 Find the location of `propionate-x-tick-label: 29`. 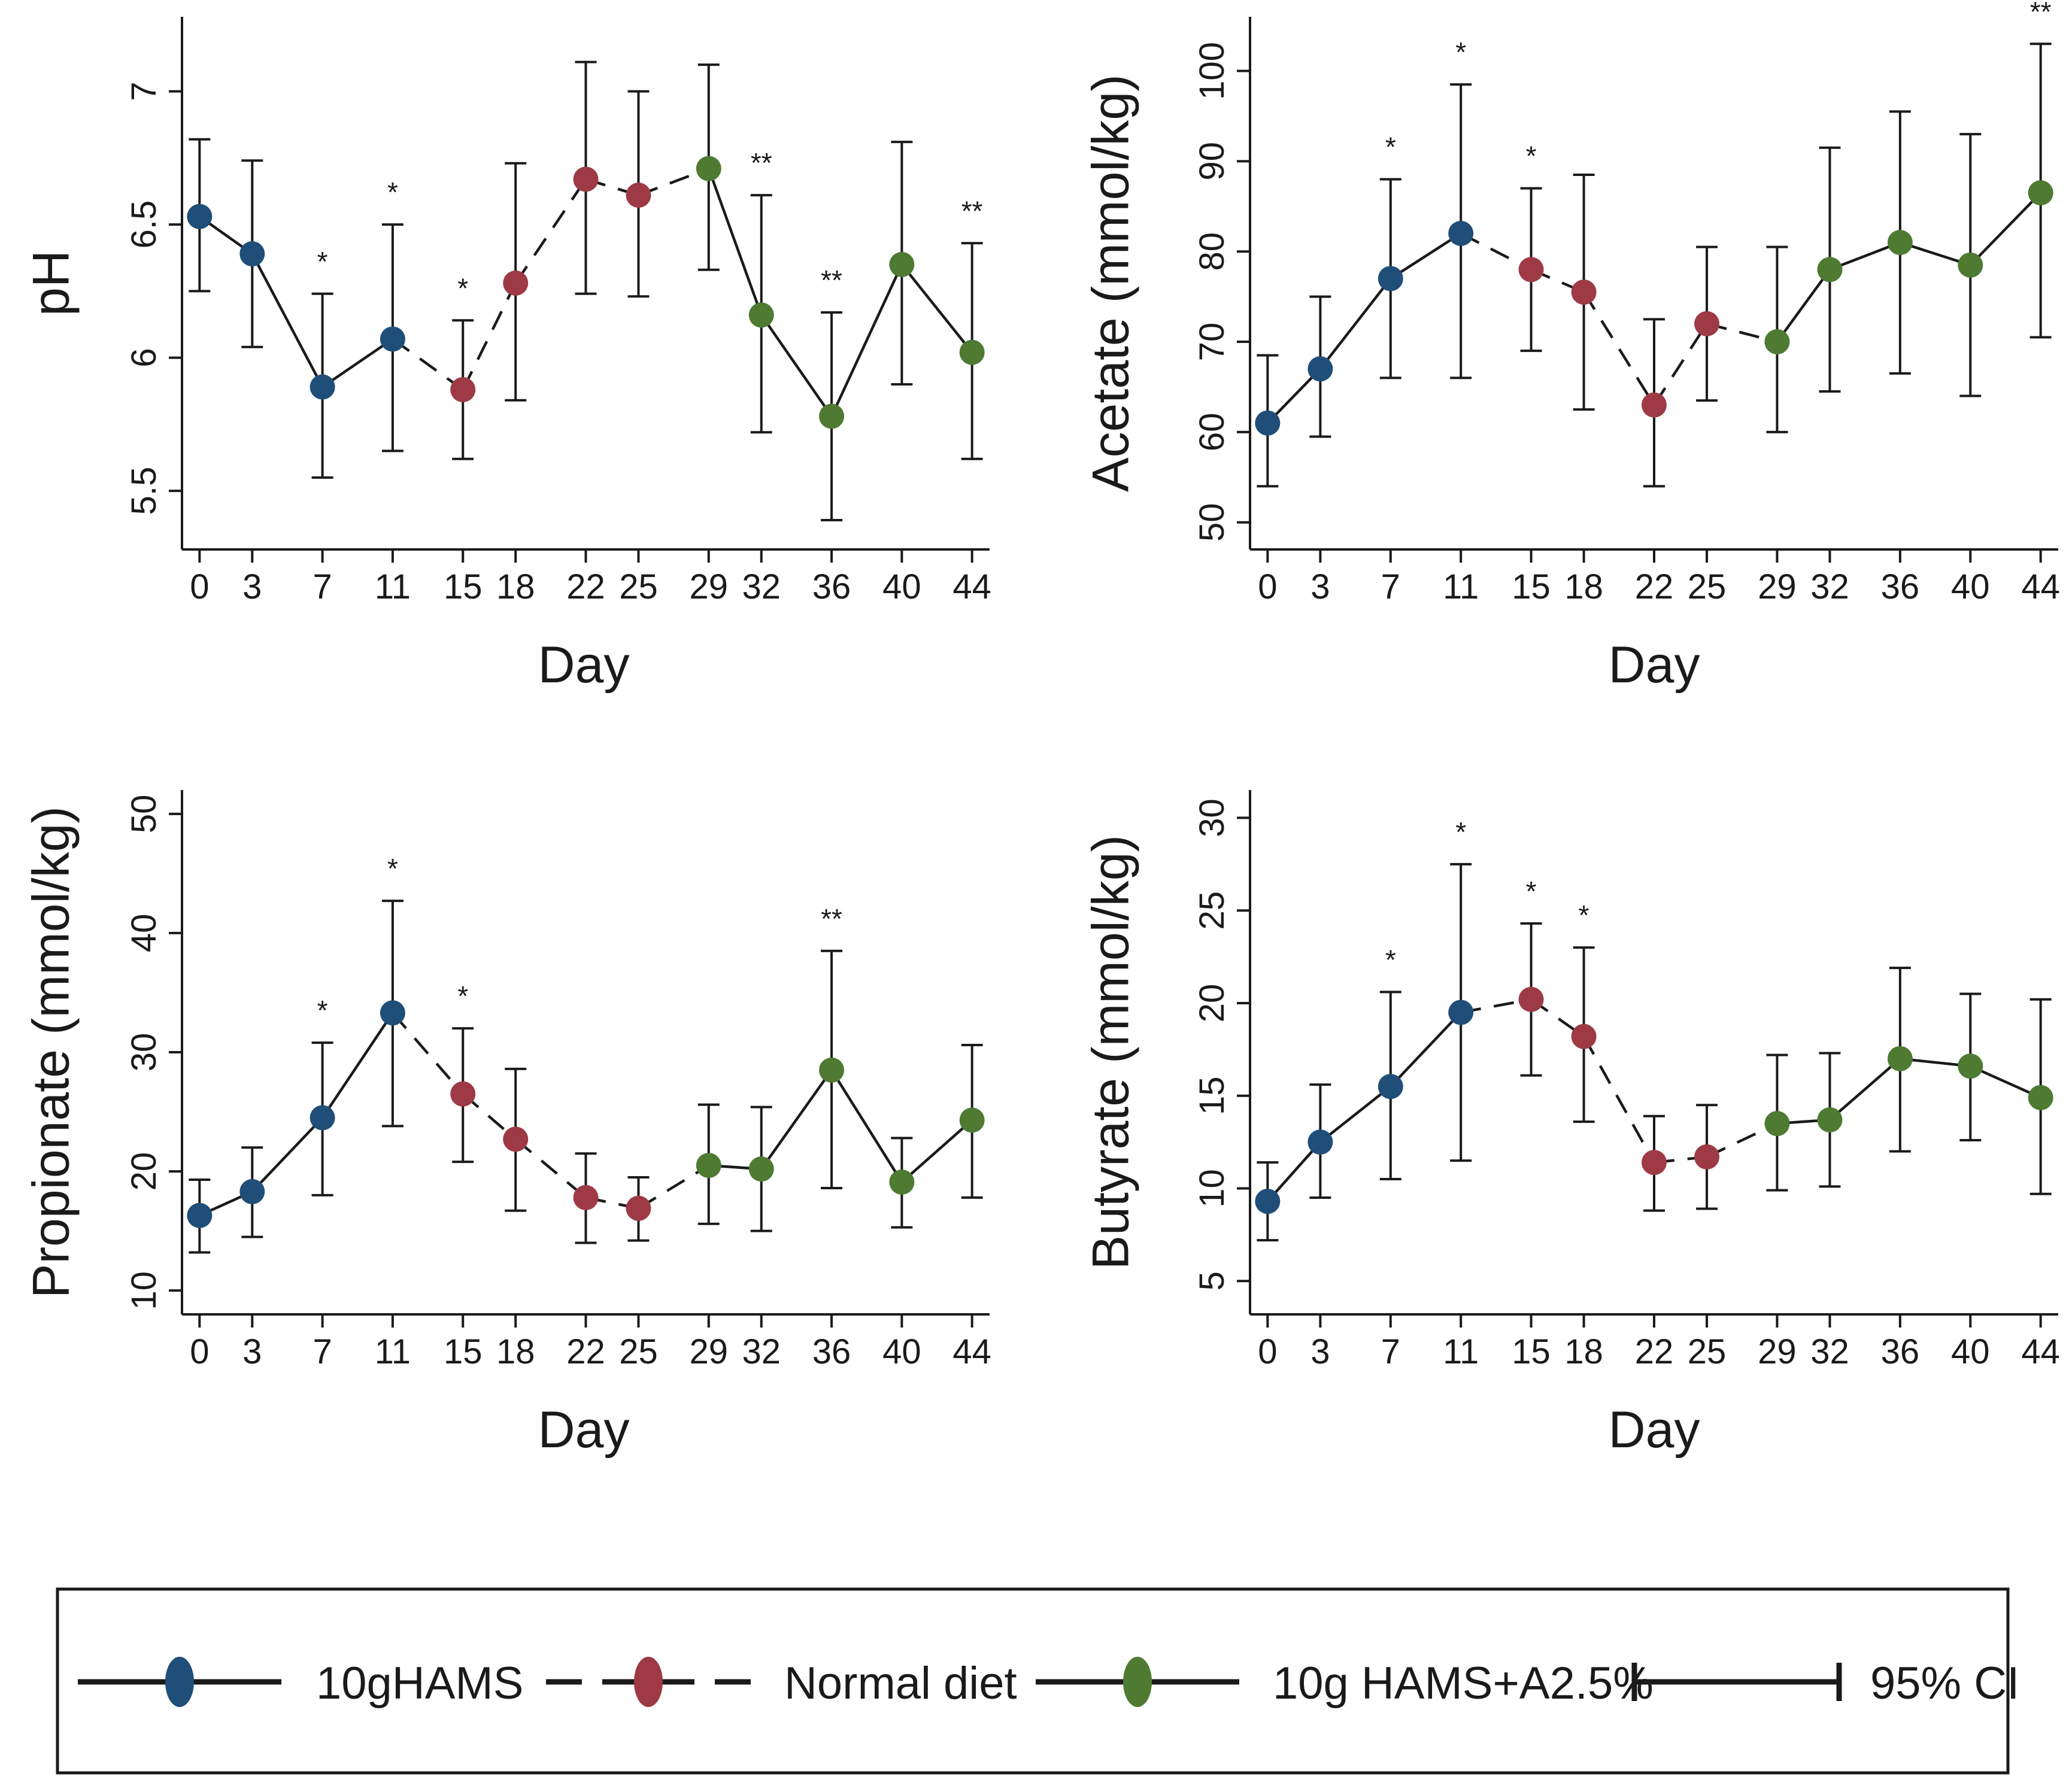

propionate-x-tick-label: 29 is located at coordinates (710, 1351).